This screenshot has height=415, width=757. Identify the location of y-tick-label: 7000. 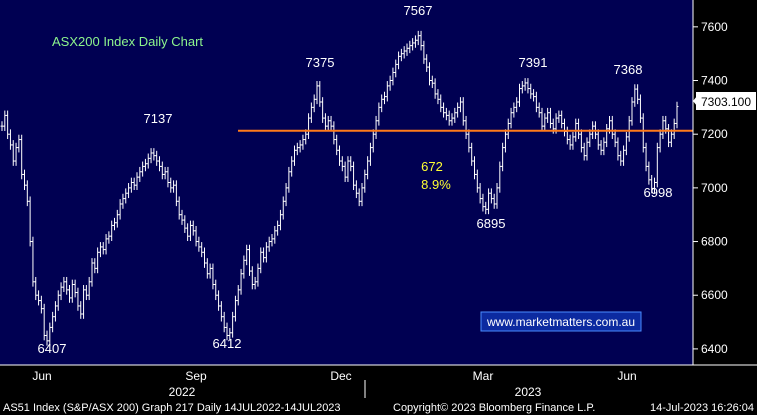
(714, 188).